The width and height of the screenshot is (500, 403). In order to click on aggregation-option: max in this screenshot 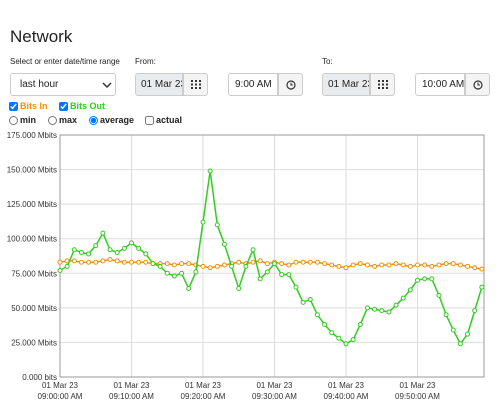, I will do `click(62, 120)`.